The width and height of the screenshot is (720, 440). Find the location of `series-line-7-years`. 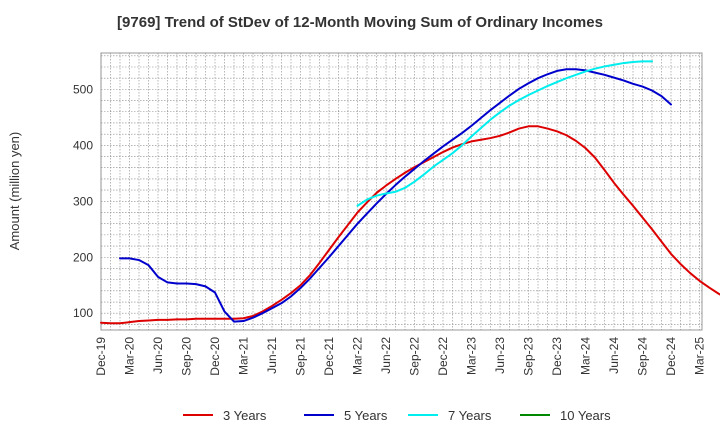

series-line-7-years is located at coordinates (504, 133).